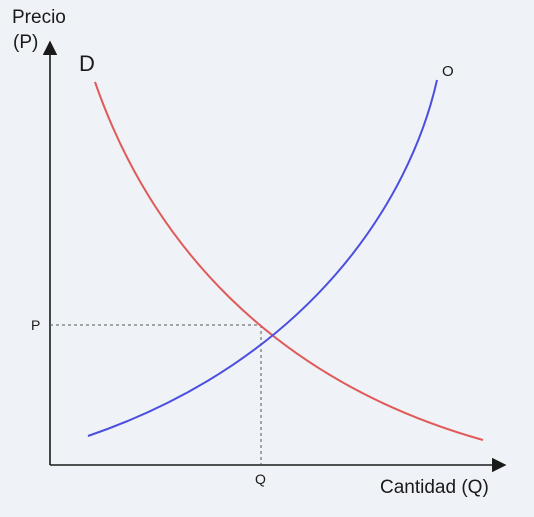 This screenshot has width=534, height=517. Describe the element at coordinates (39, 17) in the screenshot. I see `y-axis-title: Precio` at that location.